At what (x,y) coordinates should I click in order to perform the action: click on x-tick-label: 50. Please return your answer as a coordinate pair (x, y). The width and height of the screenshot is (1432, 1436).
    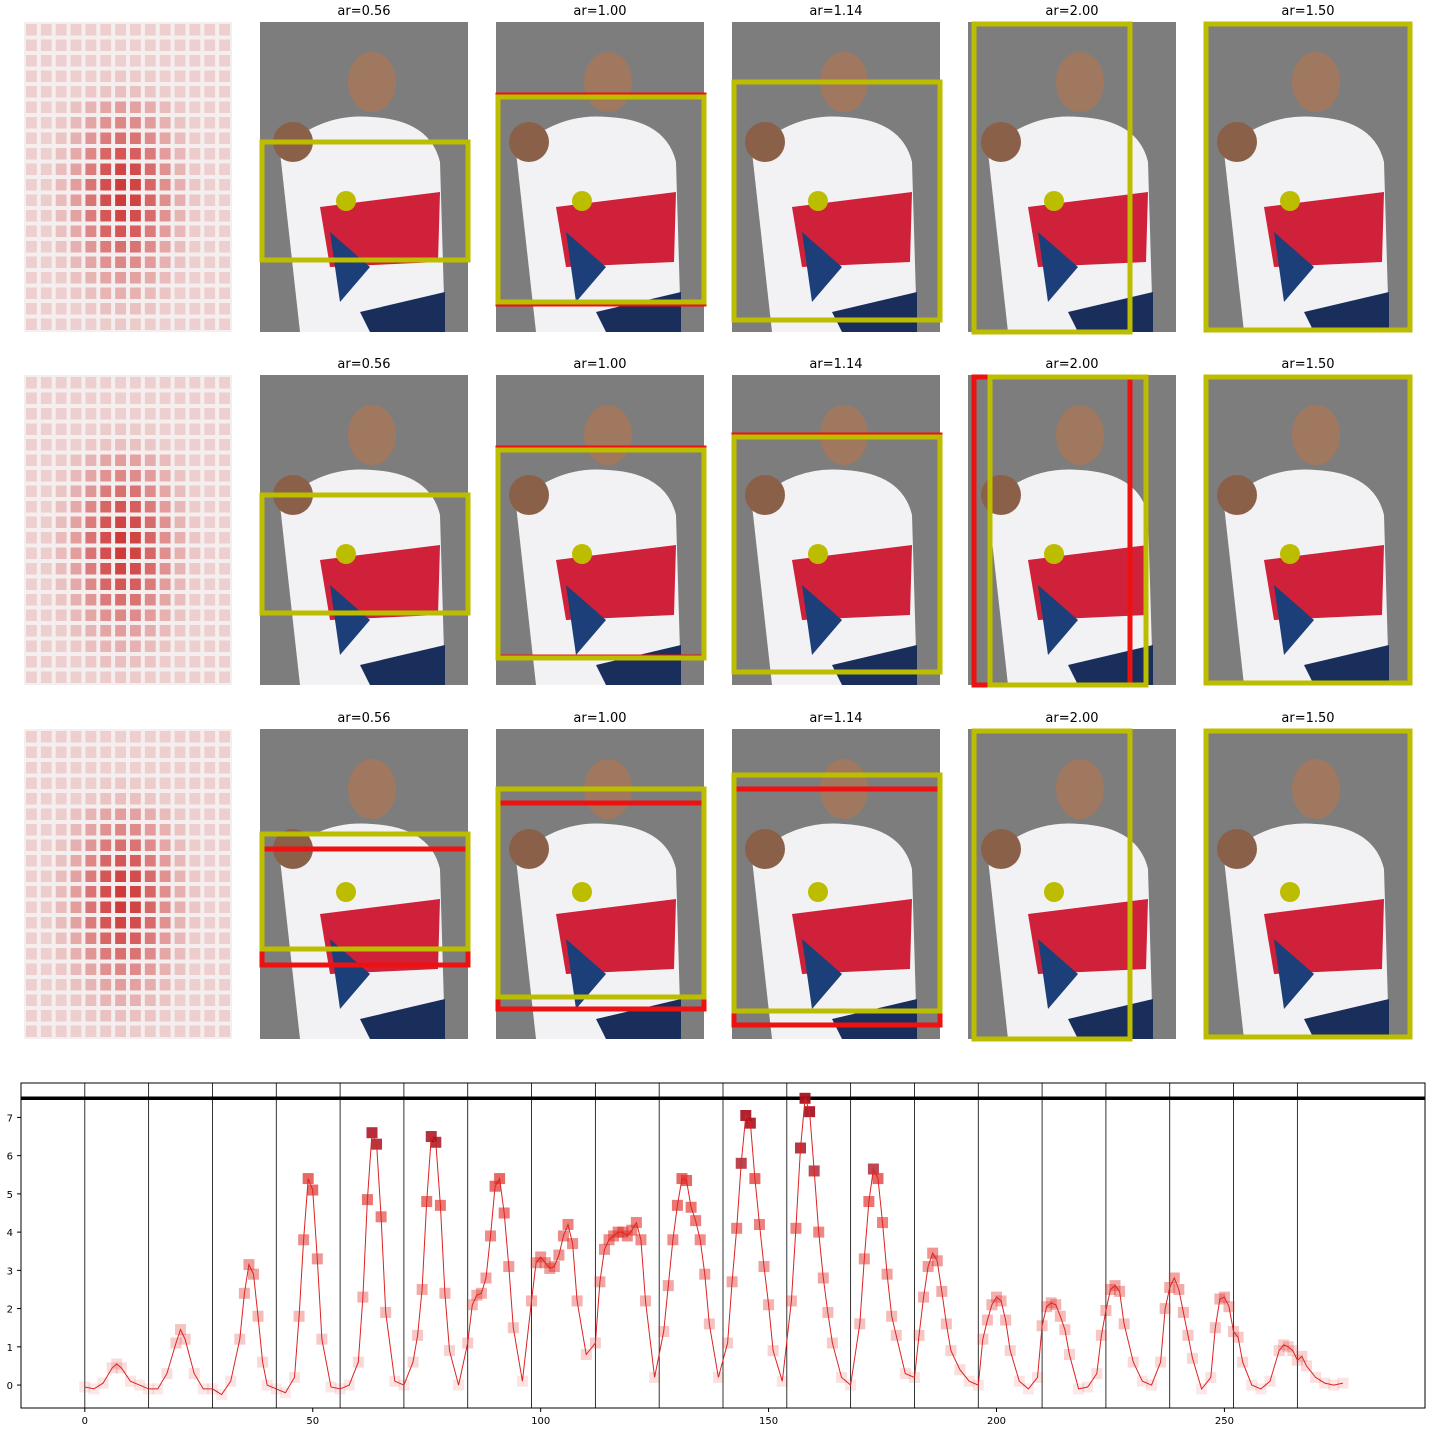
    Looking at the image, I should click on (312, 1421).